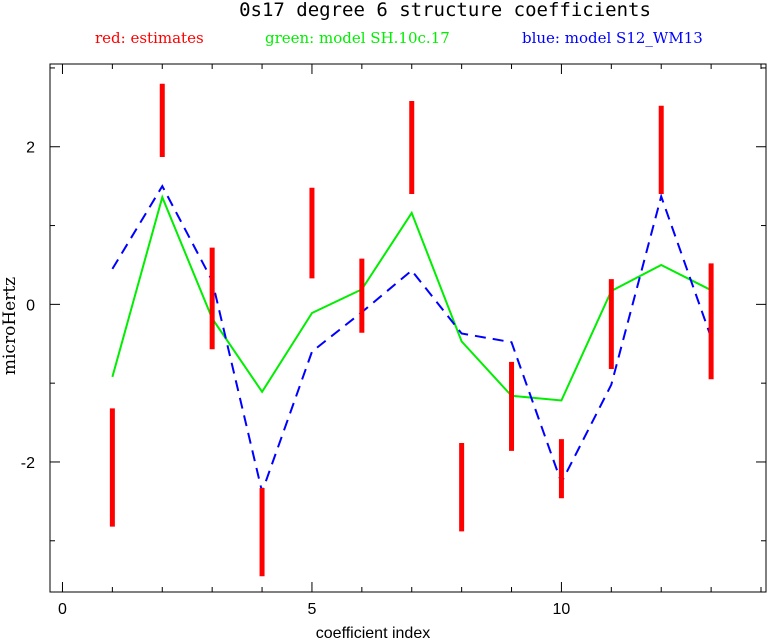 This screenshot has height=641, width=767. I want to click on chart-title: 0s17 degree 6 structure coefficients, so click(445, 10).